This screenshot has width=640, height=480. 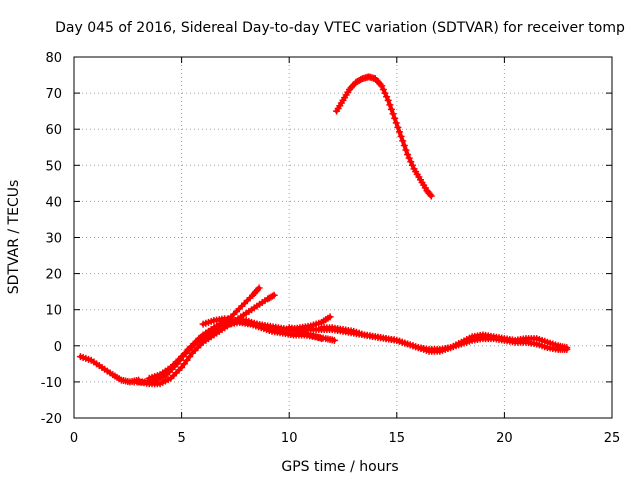 What do you see at coordinates (74, 438) in the screenshot?
I see `x-tick-label: 0` at bounding box center [74, 438].